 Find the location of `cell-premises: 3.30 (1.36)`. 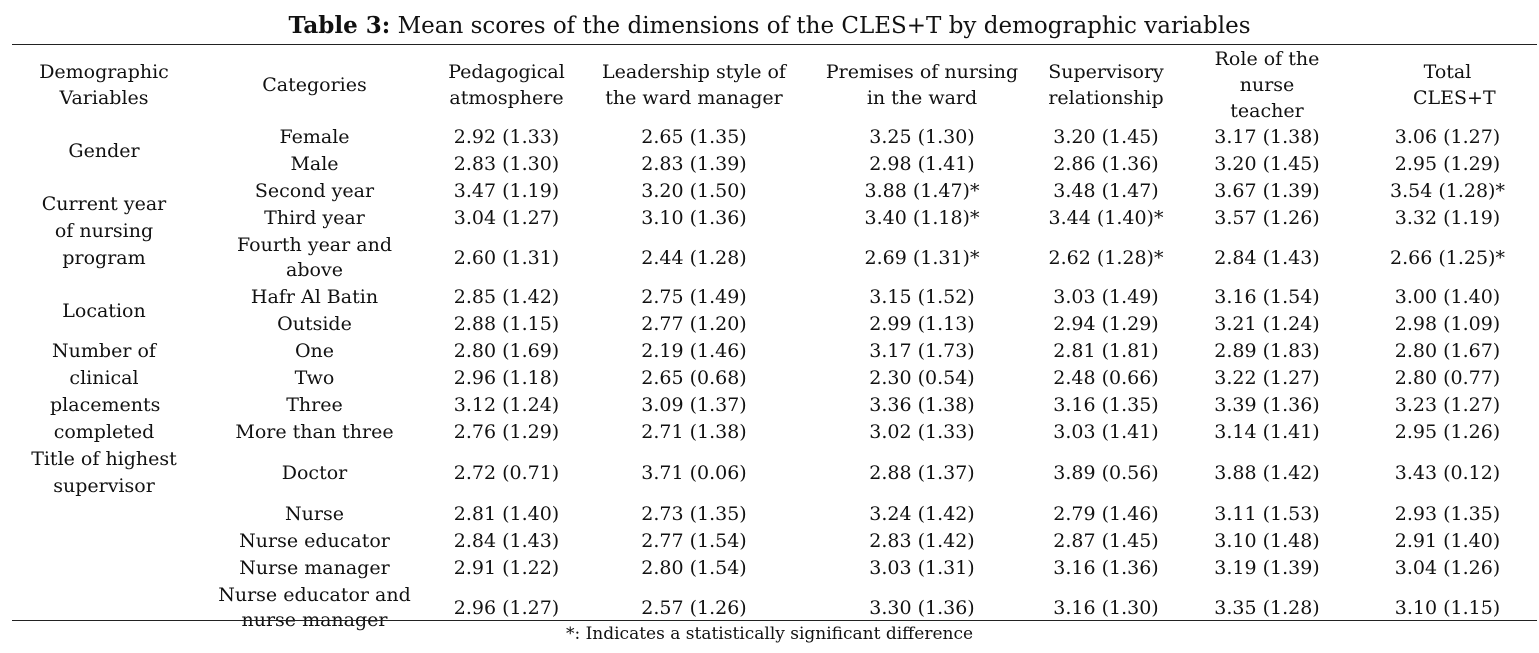

cell-premises: 3.30 (1.36) is located at coordinates (922, 607).